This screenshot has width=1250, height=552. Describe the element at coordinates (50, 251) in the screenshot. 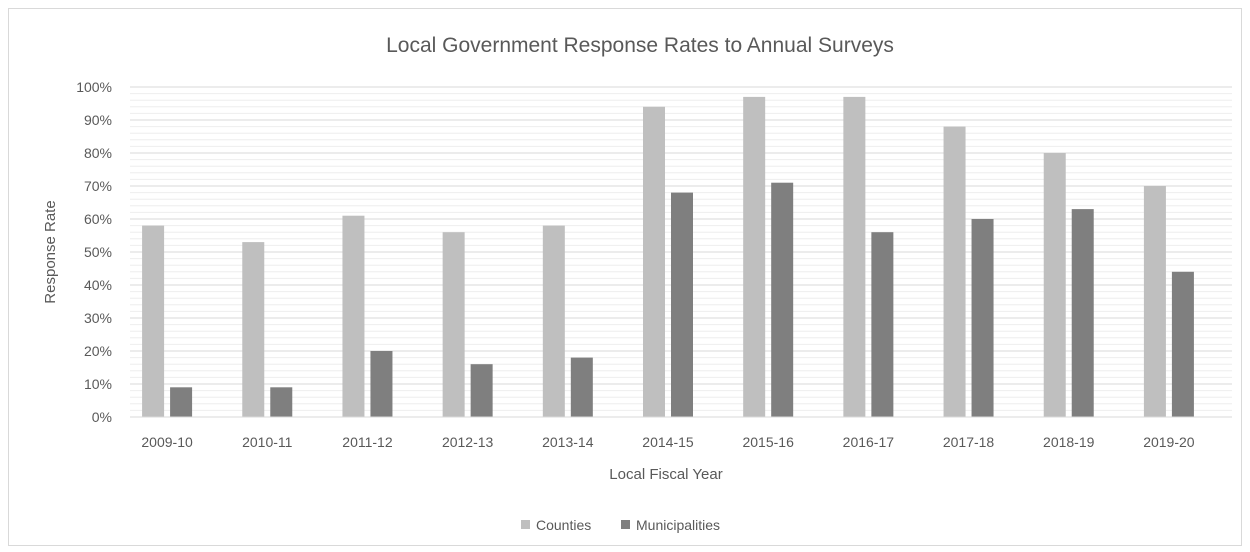

I see `y-axis-title: Response Rate` at that location.